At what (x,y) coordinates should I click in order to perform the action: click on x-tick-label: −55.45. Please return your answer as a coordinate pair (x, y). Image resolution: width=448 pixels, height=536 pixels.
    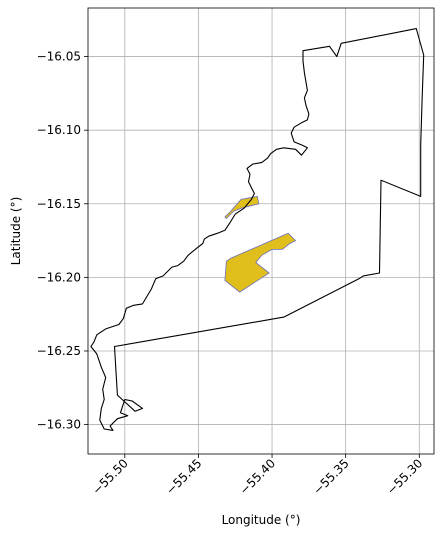
    Looking at the image, I should click on (183, 476).